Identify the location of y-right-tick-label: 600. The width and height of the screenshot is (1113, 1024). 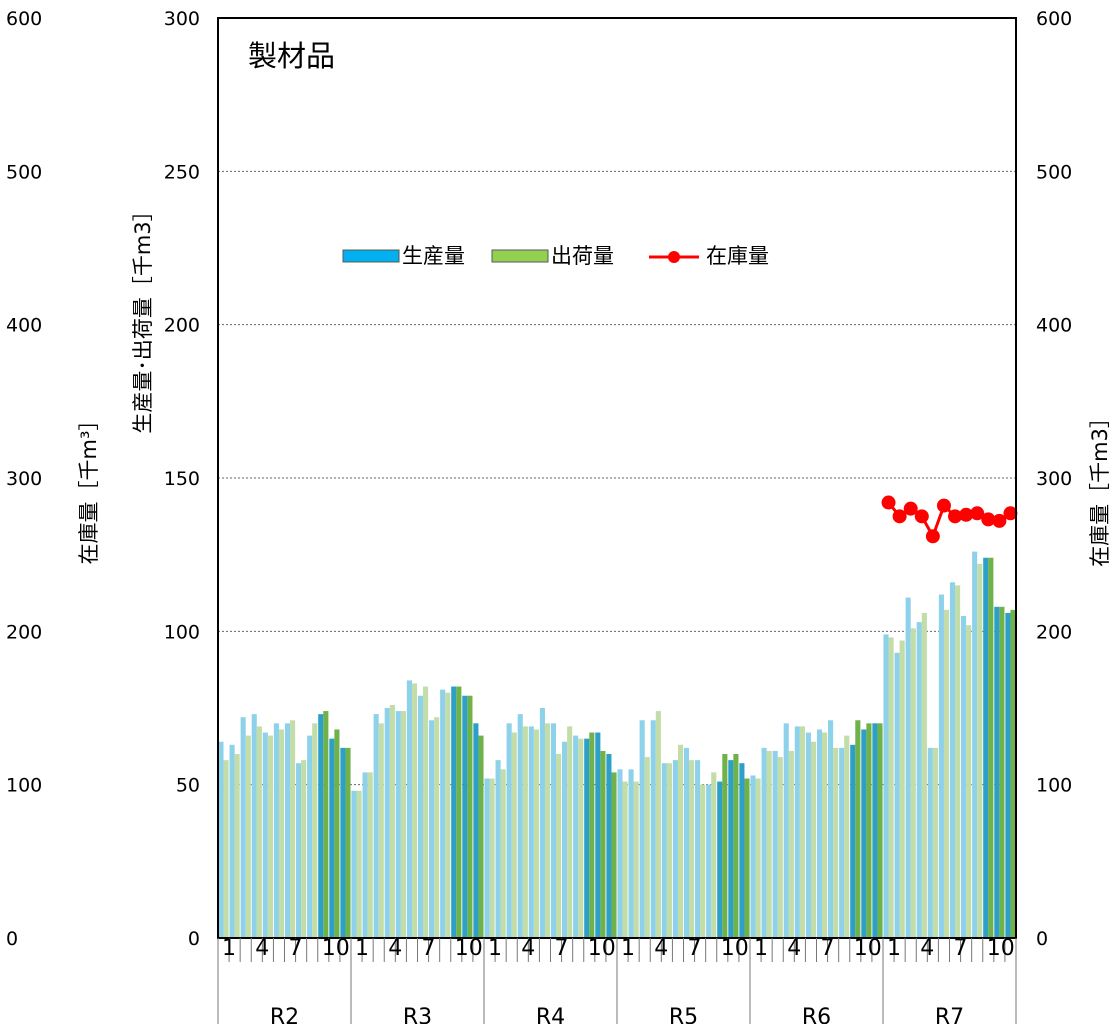
(1054, 19).